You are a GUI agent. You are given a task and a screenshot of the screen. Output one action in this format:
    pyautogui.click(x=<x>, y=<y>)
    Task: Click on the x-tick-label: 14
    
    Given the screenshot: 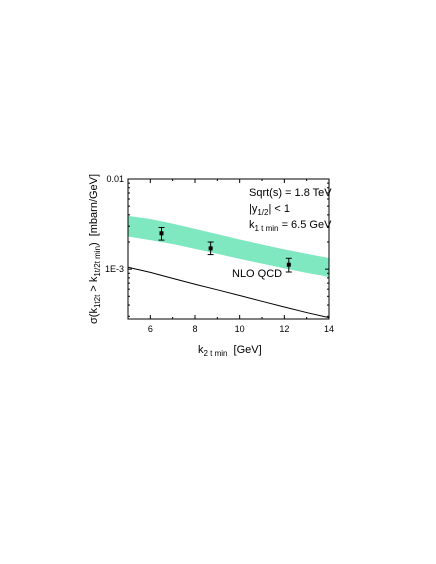 What is the action you would take?
    pyautogui.click(x=329, y=329)
    